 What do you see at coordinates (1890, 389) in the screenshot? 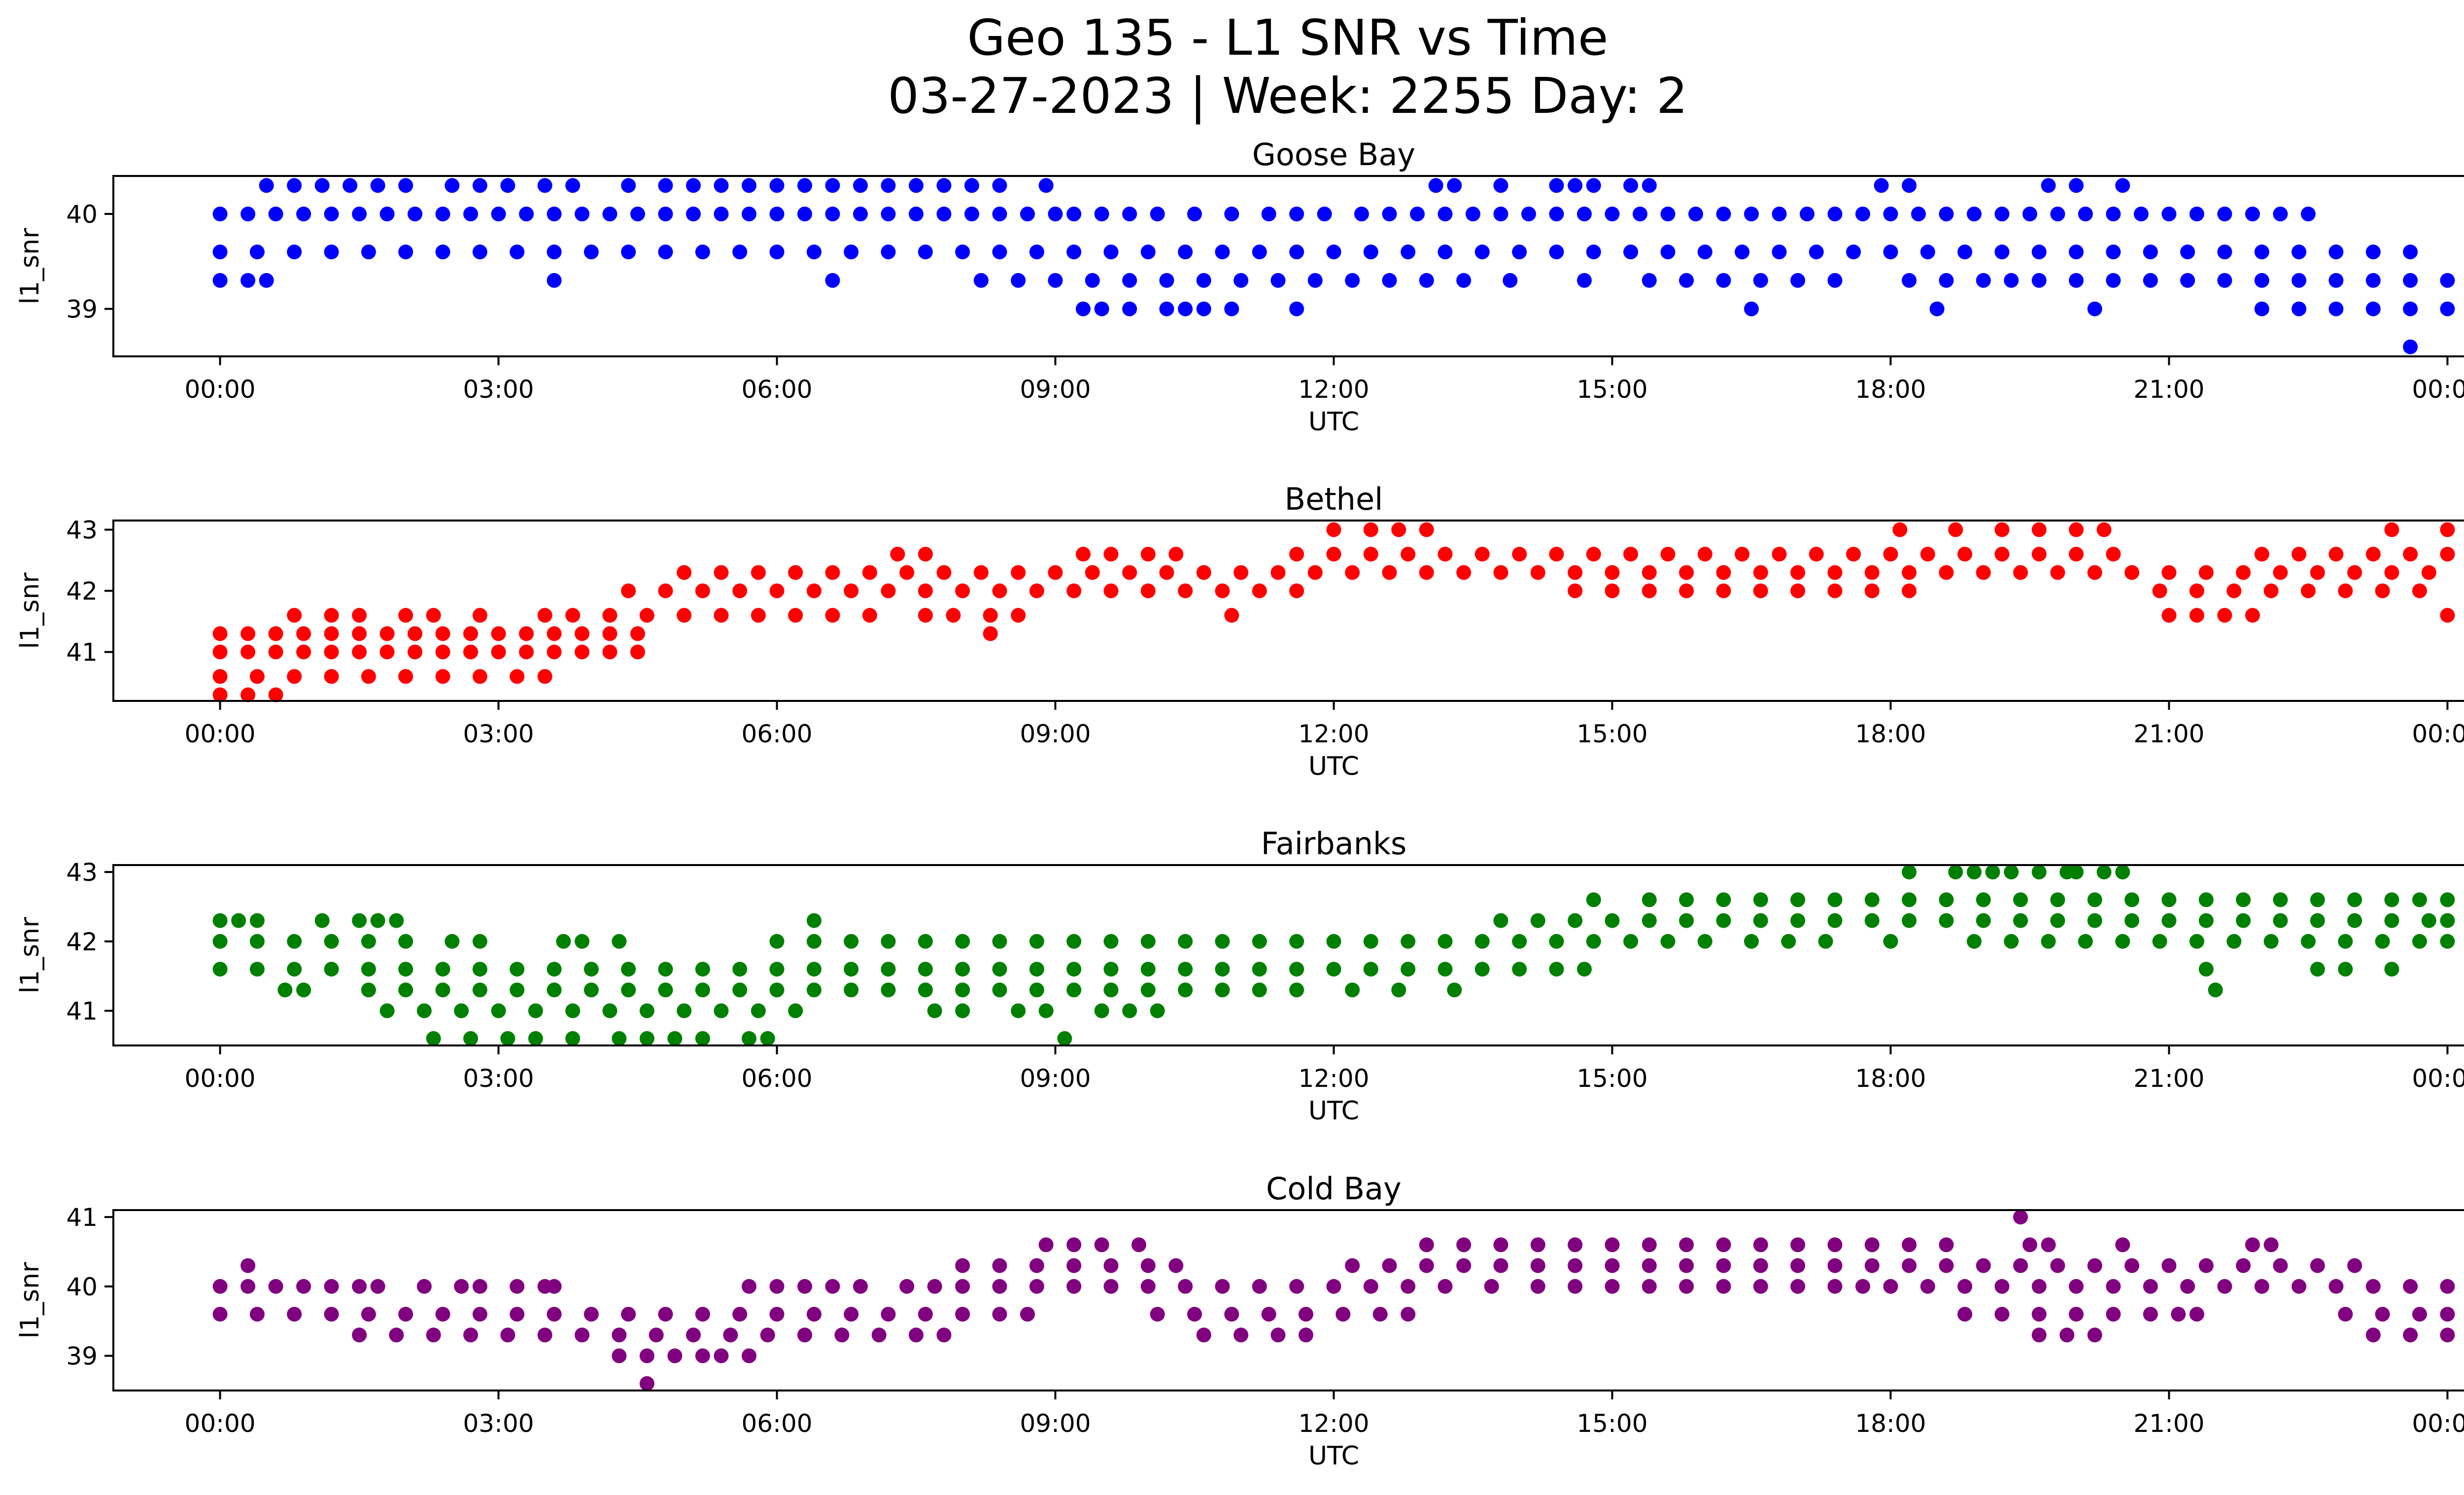
I see `x-tick-label: 18:00` at bounding box center [1890, 389].